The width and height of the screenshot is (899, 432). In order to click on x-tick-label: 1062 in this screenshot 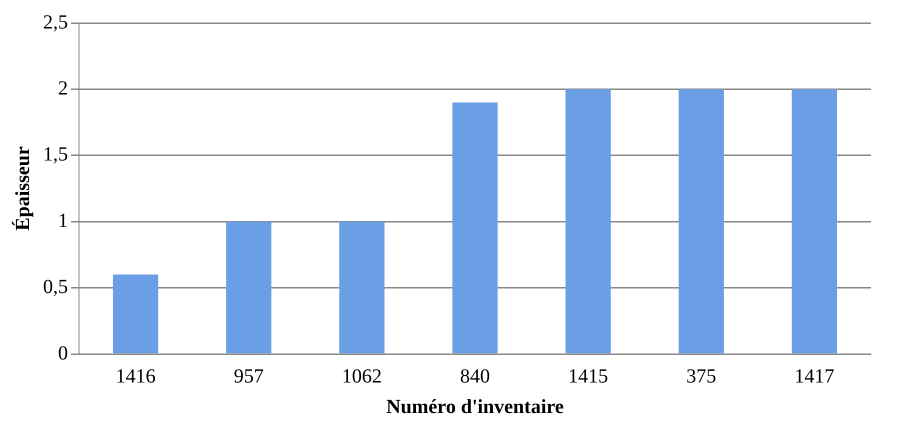, I will do `click(362, 376)`.